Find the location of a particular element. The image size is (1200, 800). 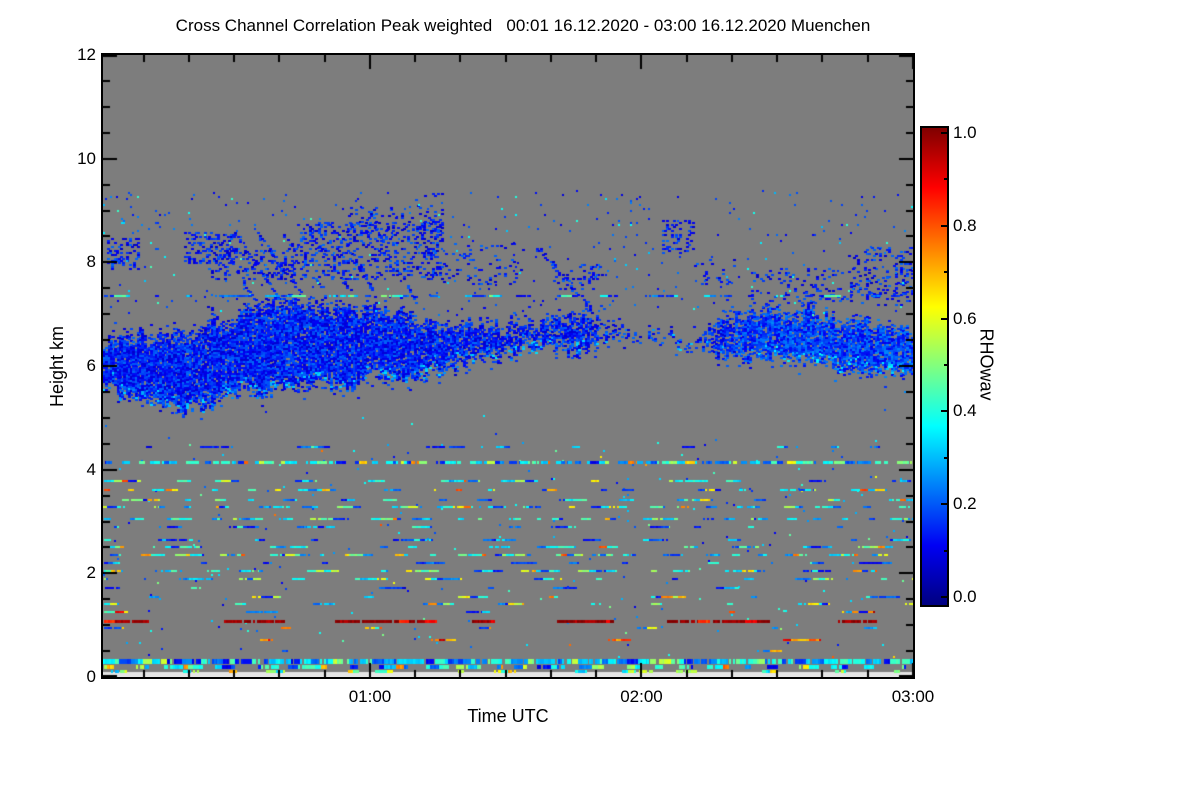

colorbar-tick-label: 0.4 is located at coordinates (965, 411).